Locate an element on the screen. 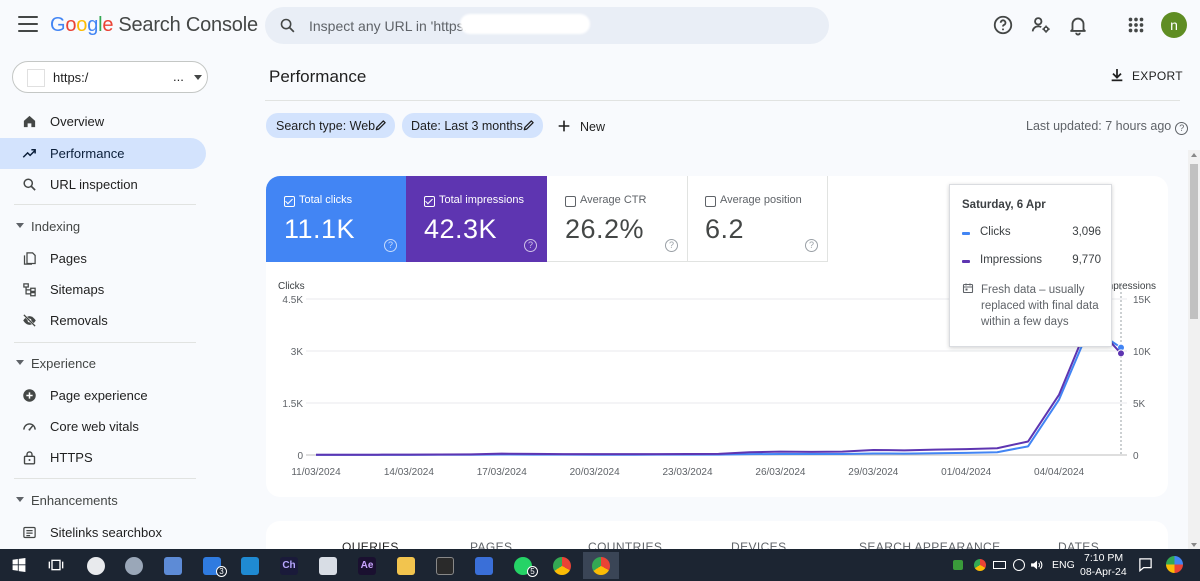  taskbar-app-clock is located at coordinates (96, 565).